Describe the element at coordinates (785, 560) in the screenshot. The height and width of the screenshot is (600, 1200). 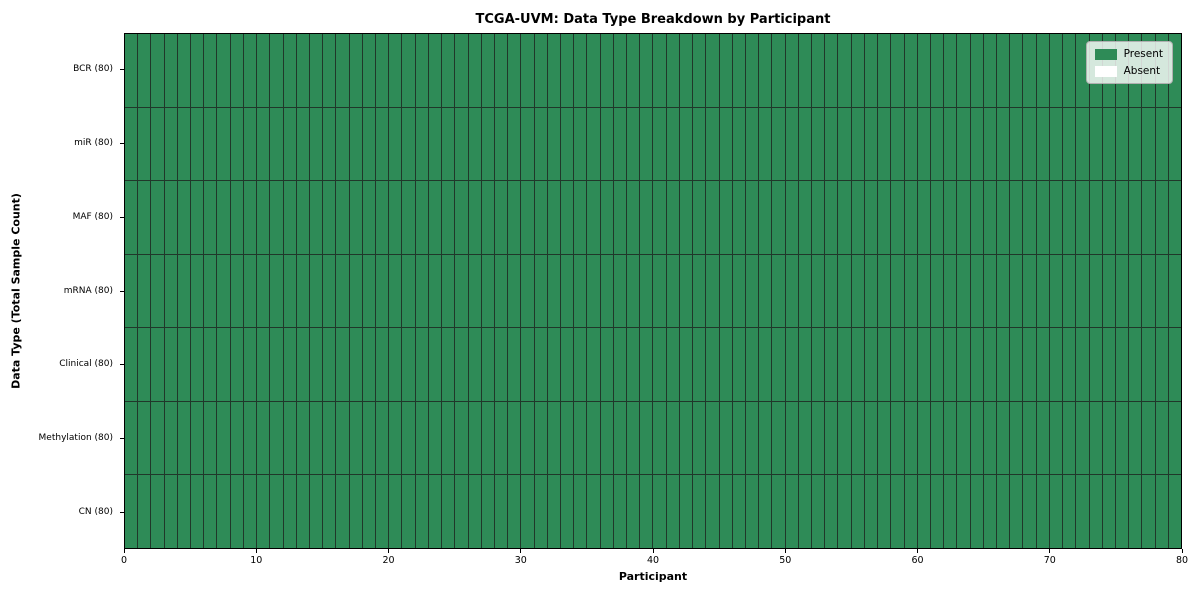
I see `x-tick-label: 50` at that location.